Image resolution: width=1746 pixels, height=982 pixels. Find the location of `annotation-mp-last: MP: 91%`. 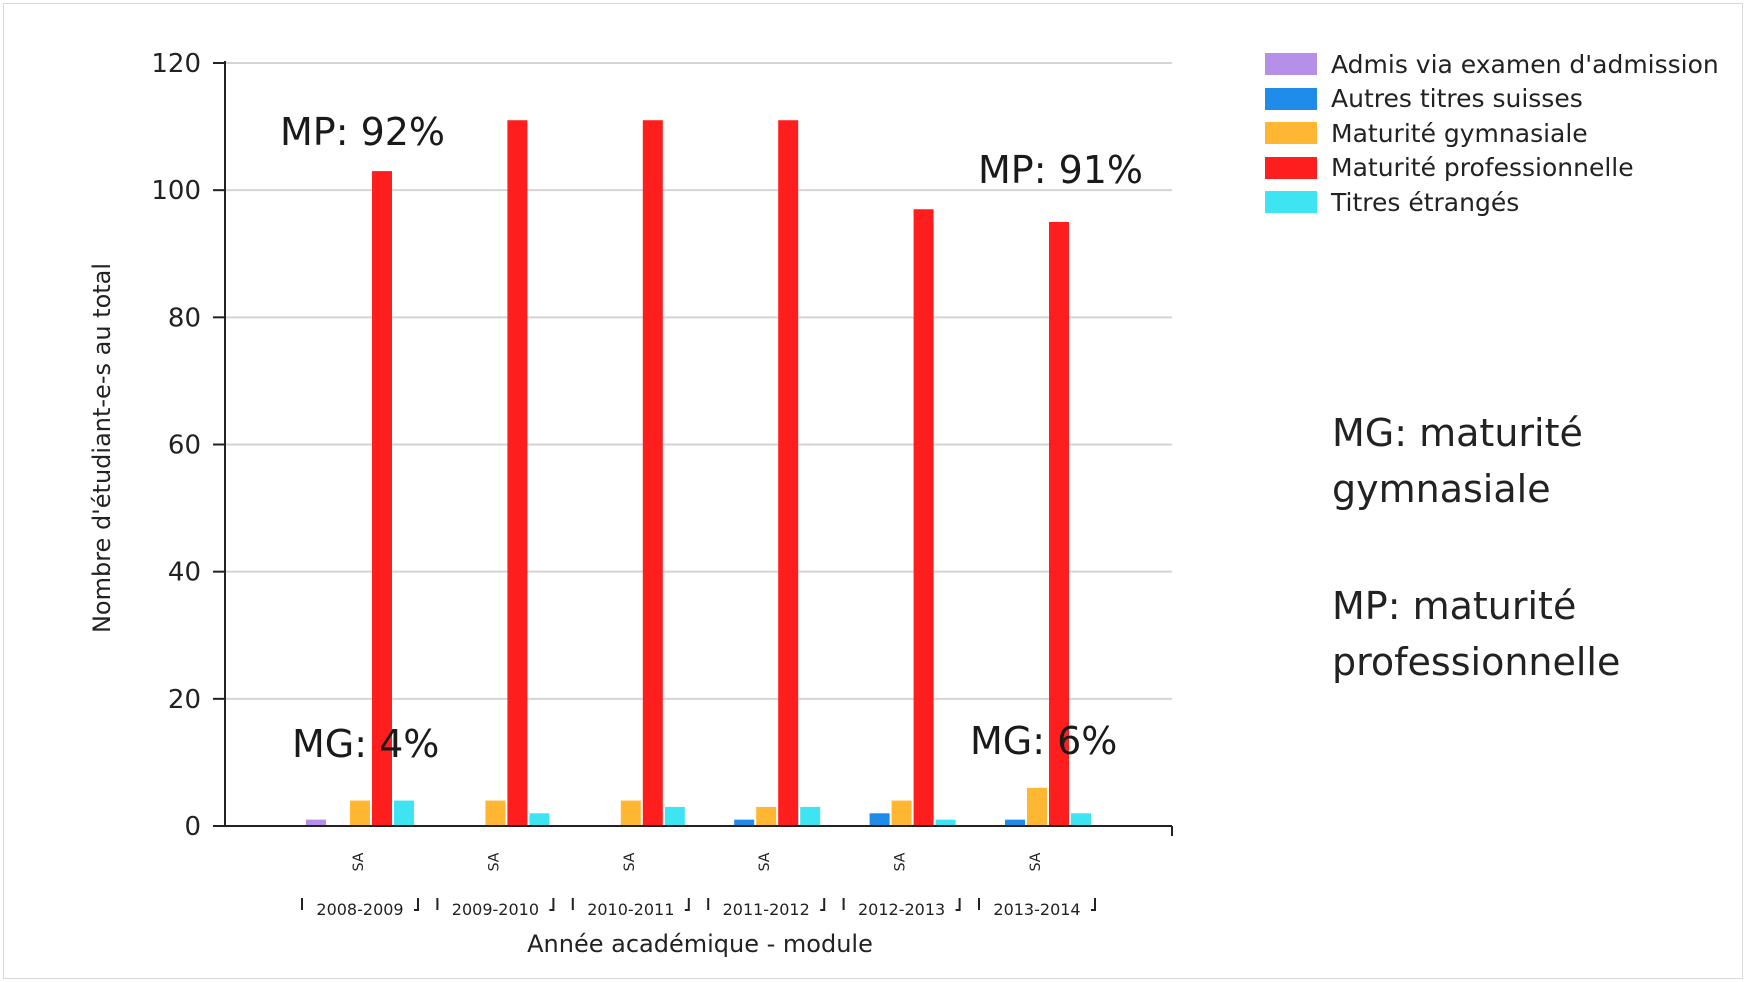

annotation-mp-last: MP: 91% is located at coordinates (1060, 170).